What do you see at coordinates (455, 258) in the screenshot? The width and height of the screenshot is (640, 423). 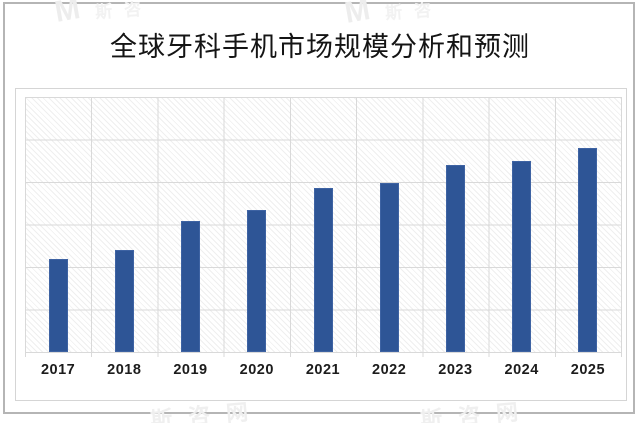 I see `bar-2023` at bounding box center [455, 258].